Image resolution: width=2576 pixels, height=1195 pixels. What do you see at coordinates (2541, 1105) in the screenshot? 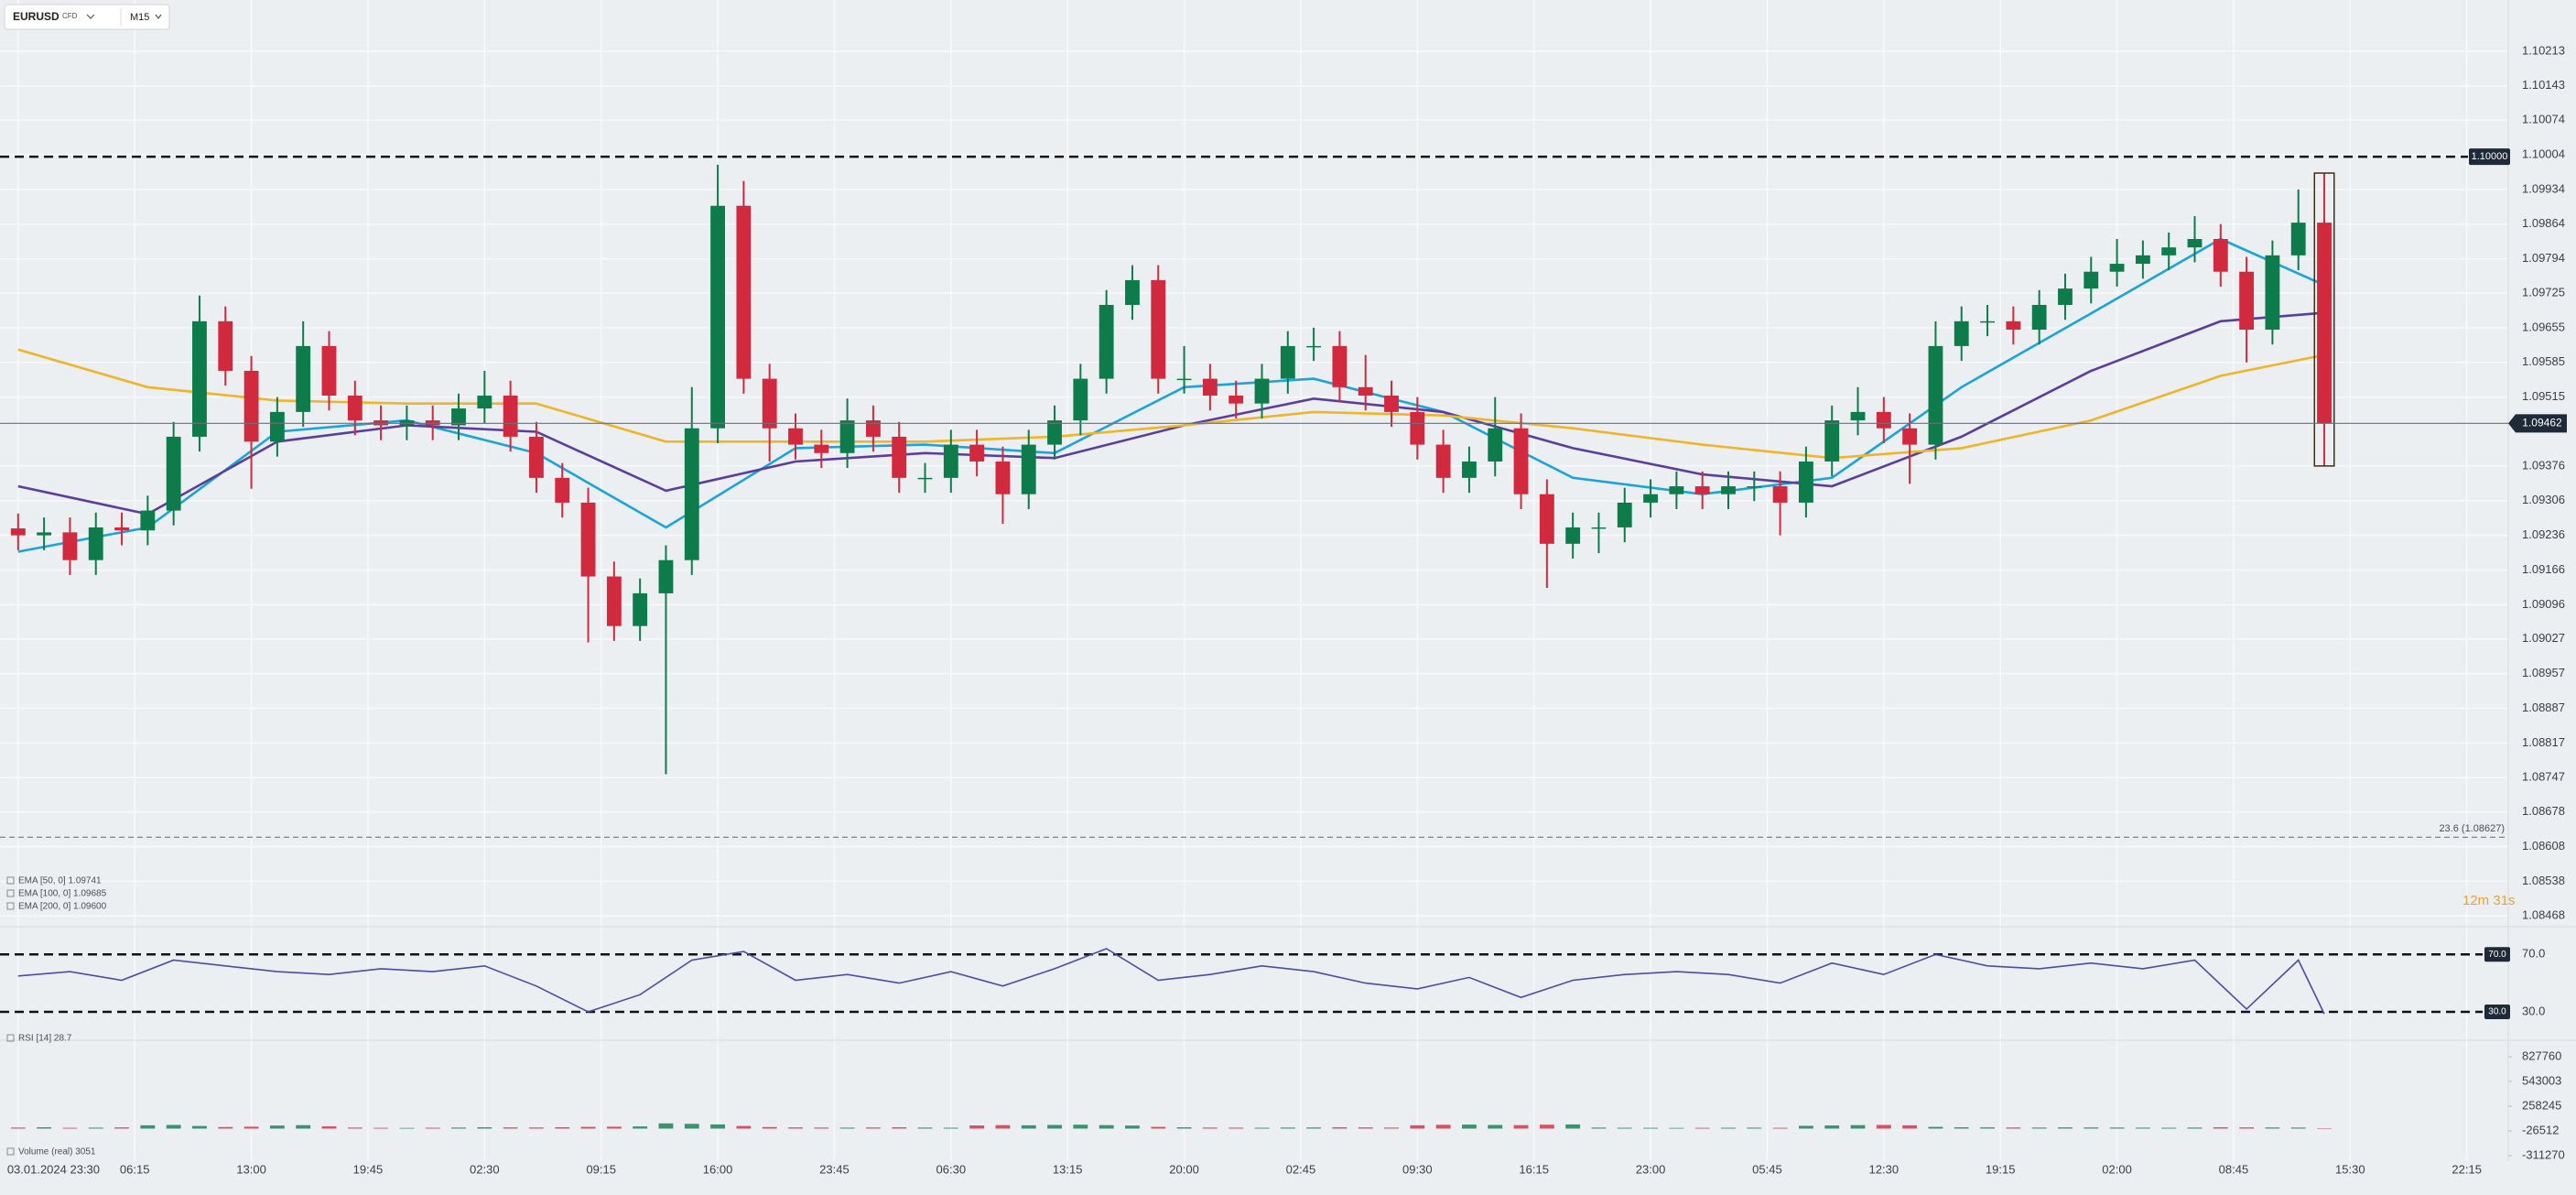
I see `y-tick-label: 258245` at bounding box center [2541, 1105].